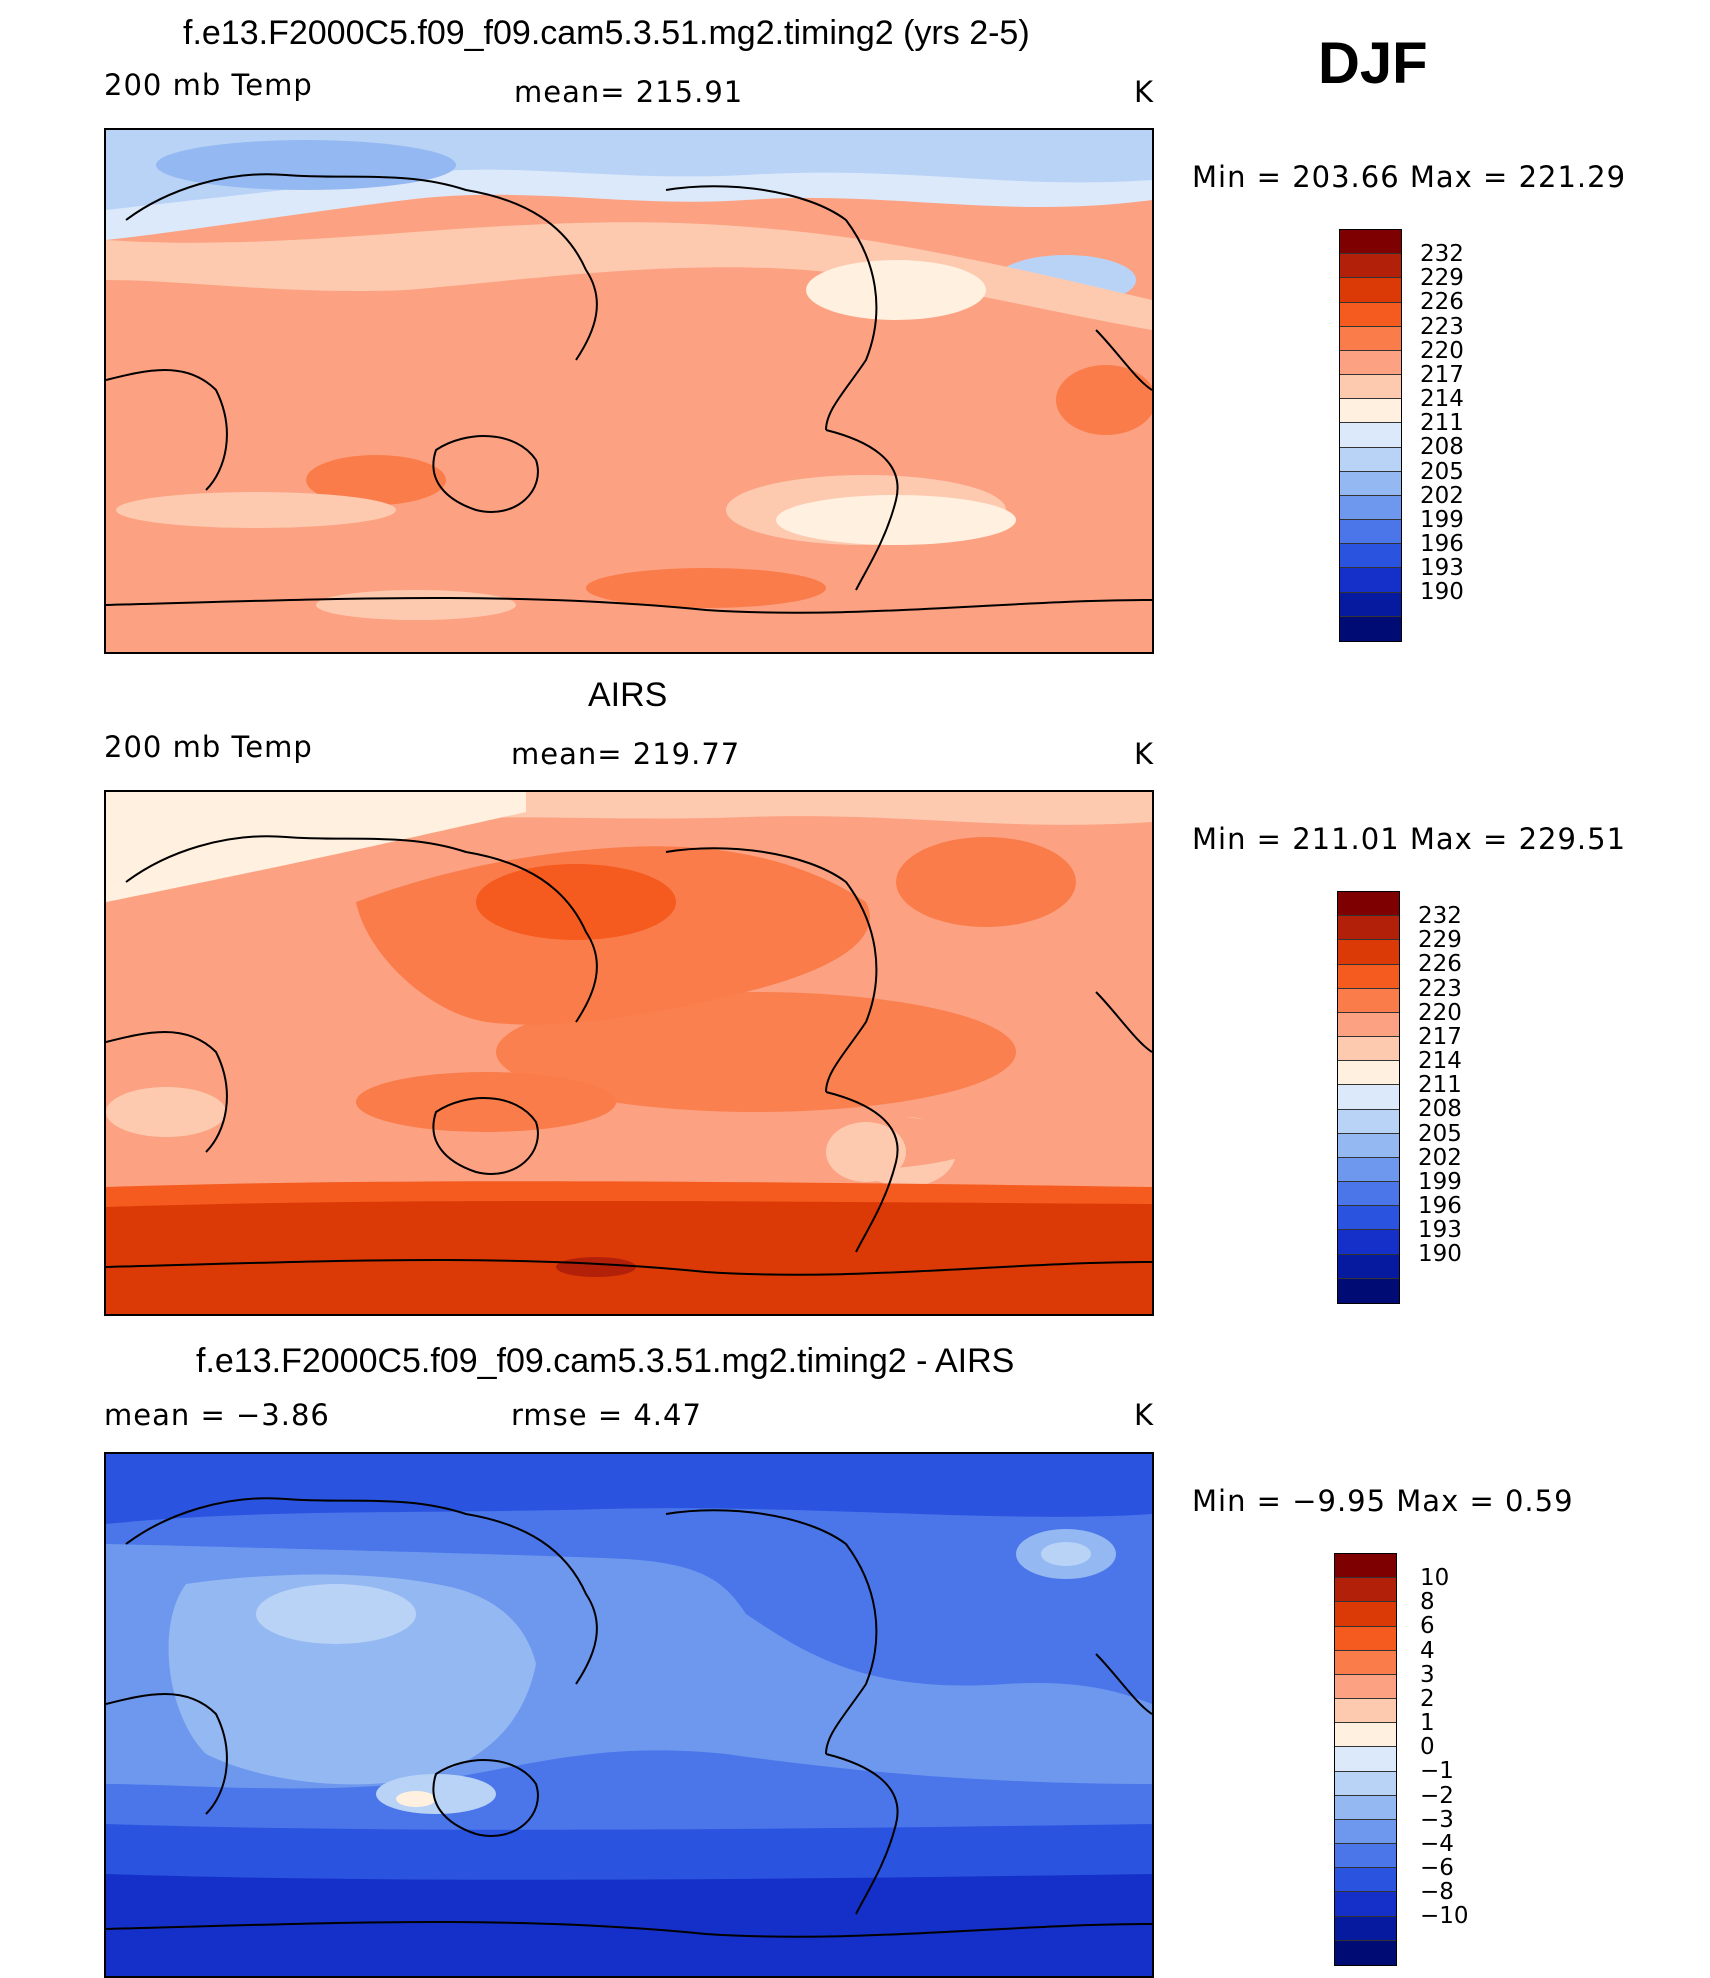 The width and height of the screenshot is (1710, 1978). What do you see at coordinates (1373, 63) in the screenshot?
I see `season-label: DJF` at bounding box center [1373, 63].